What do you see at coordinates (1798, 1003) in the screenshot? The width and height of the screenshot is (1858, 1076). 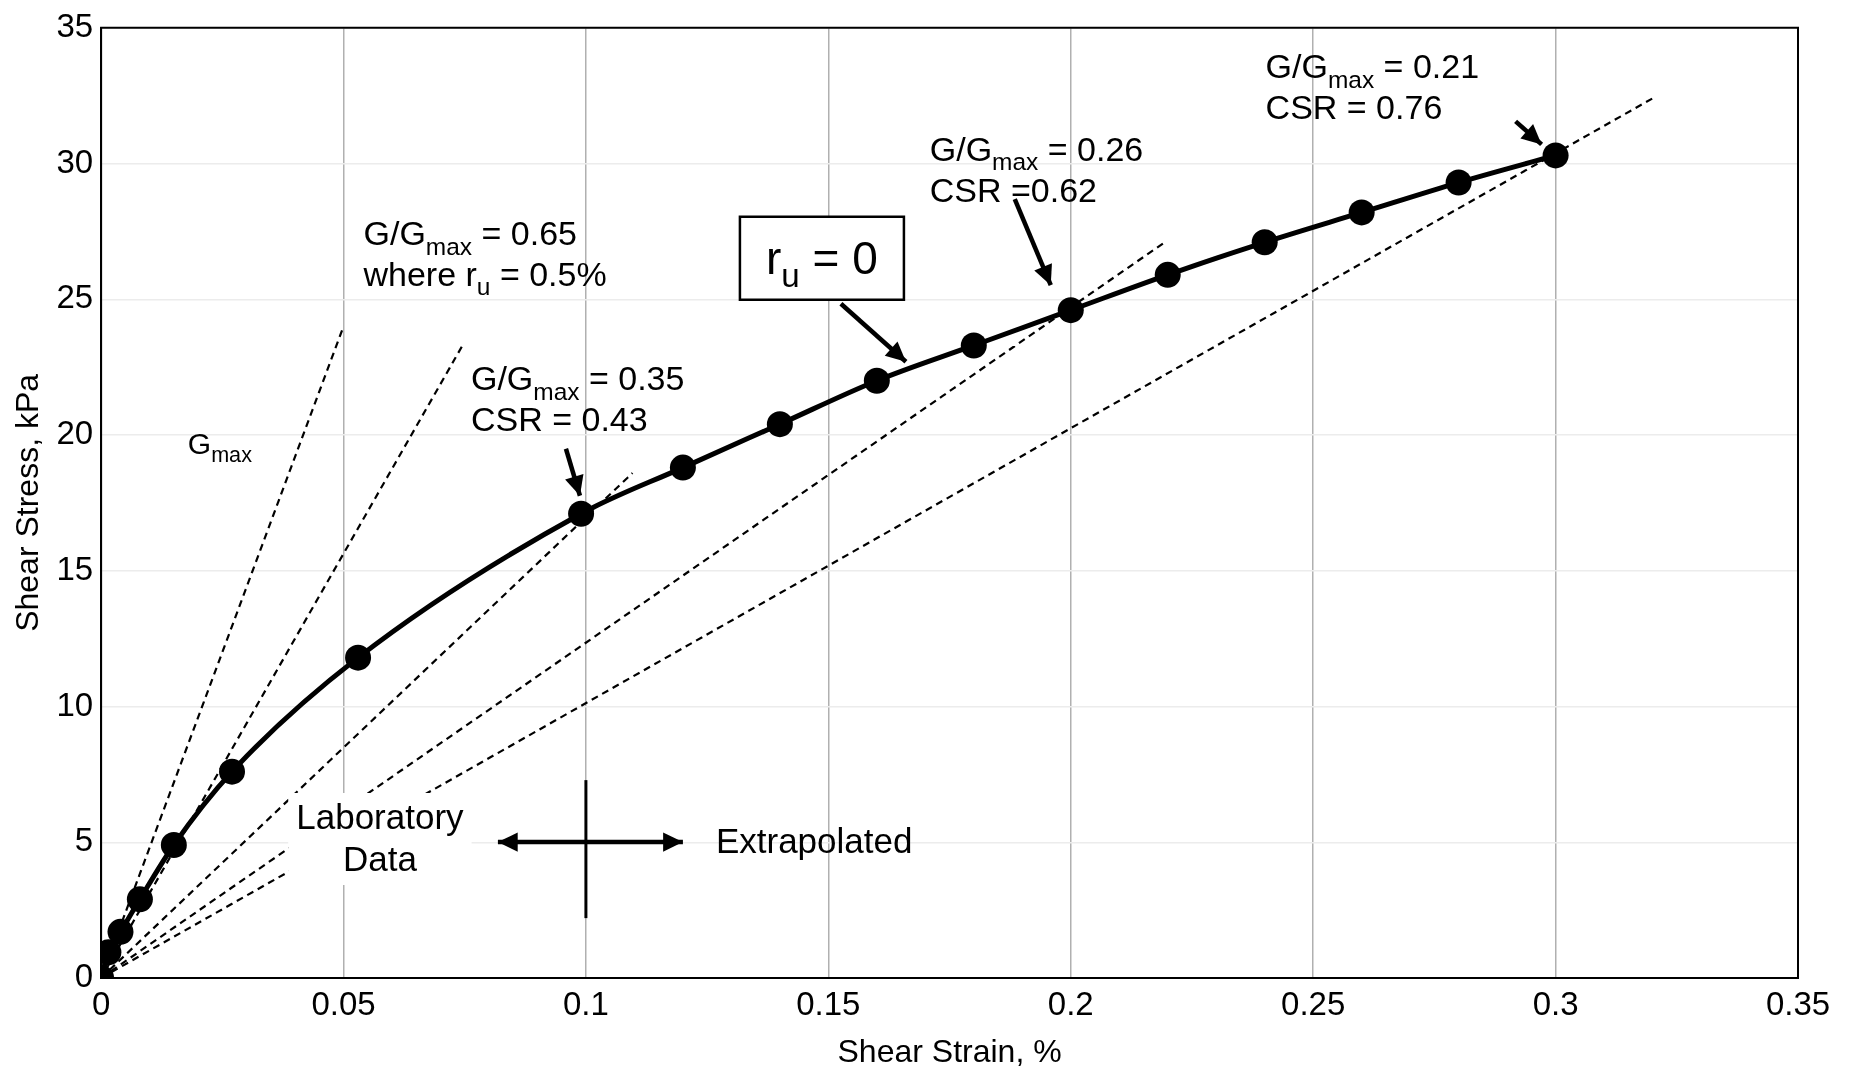 I see `x-tick-label: 0.35` at bounding box center [1798, 1003].